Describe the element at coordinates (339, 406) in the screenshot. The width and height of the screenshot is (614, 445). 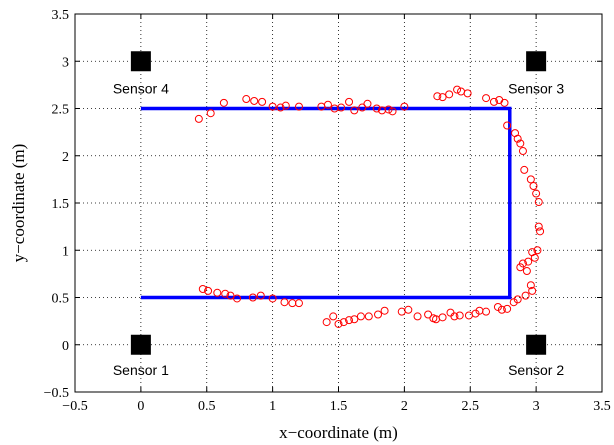
I see `x-tick-label: 1.5` at that location.